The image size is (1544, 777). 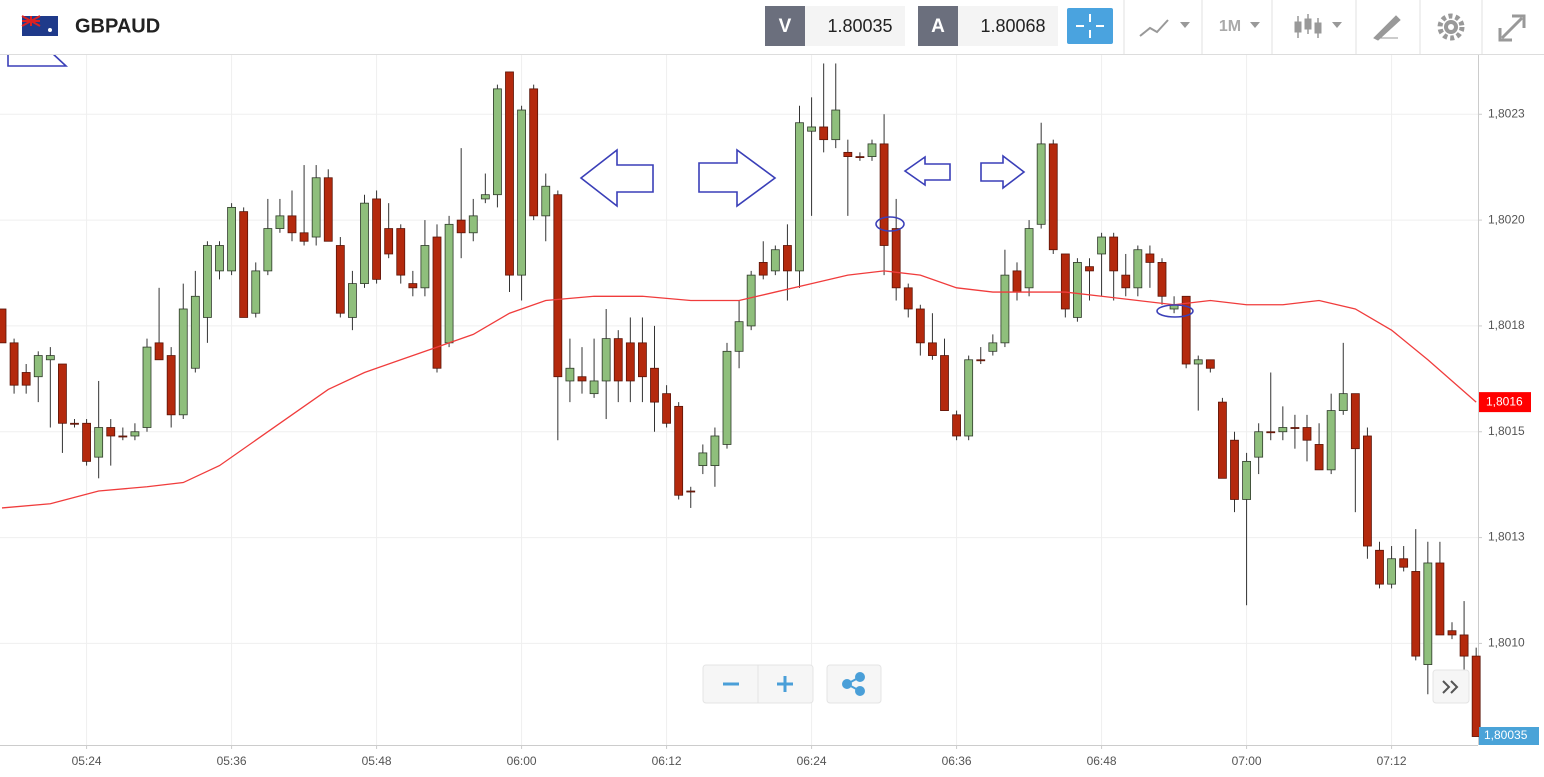 I want to click on ma-tag: 1,8016, so click(x=1504, y=401).